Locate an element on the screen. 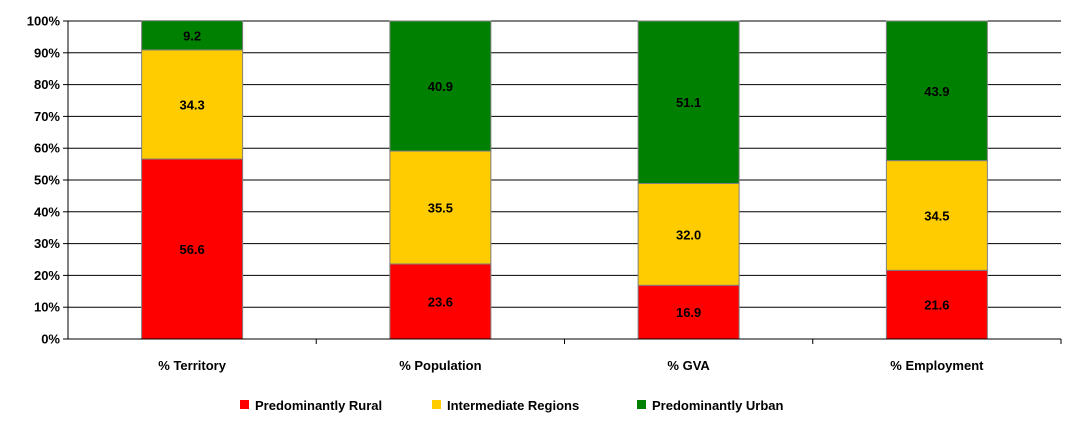 Image resolution: width=1069 pixels, height=424 pixels. y-tick-label: 100% is located at coordinates (44, 21).